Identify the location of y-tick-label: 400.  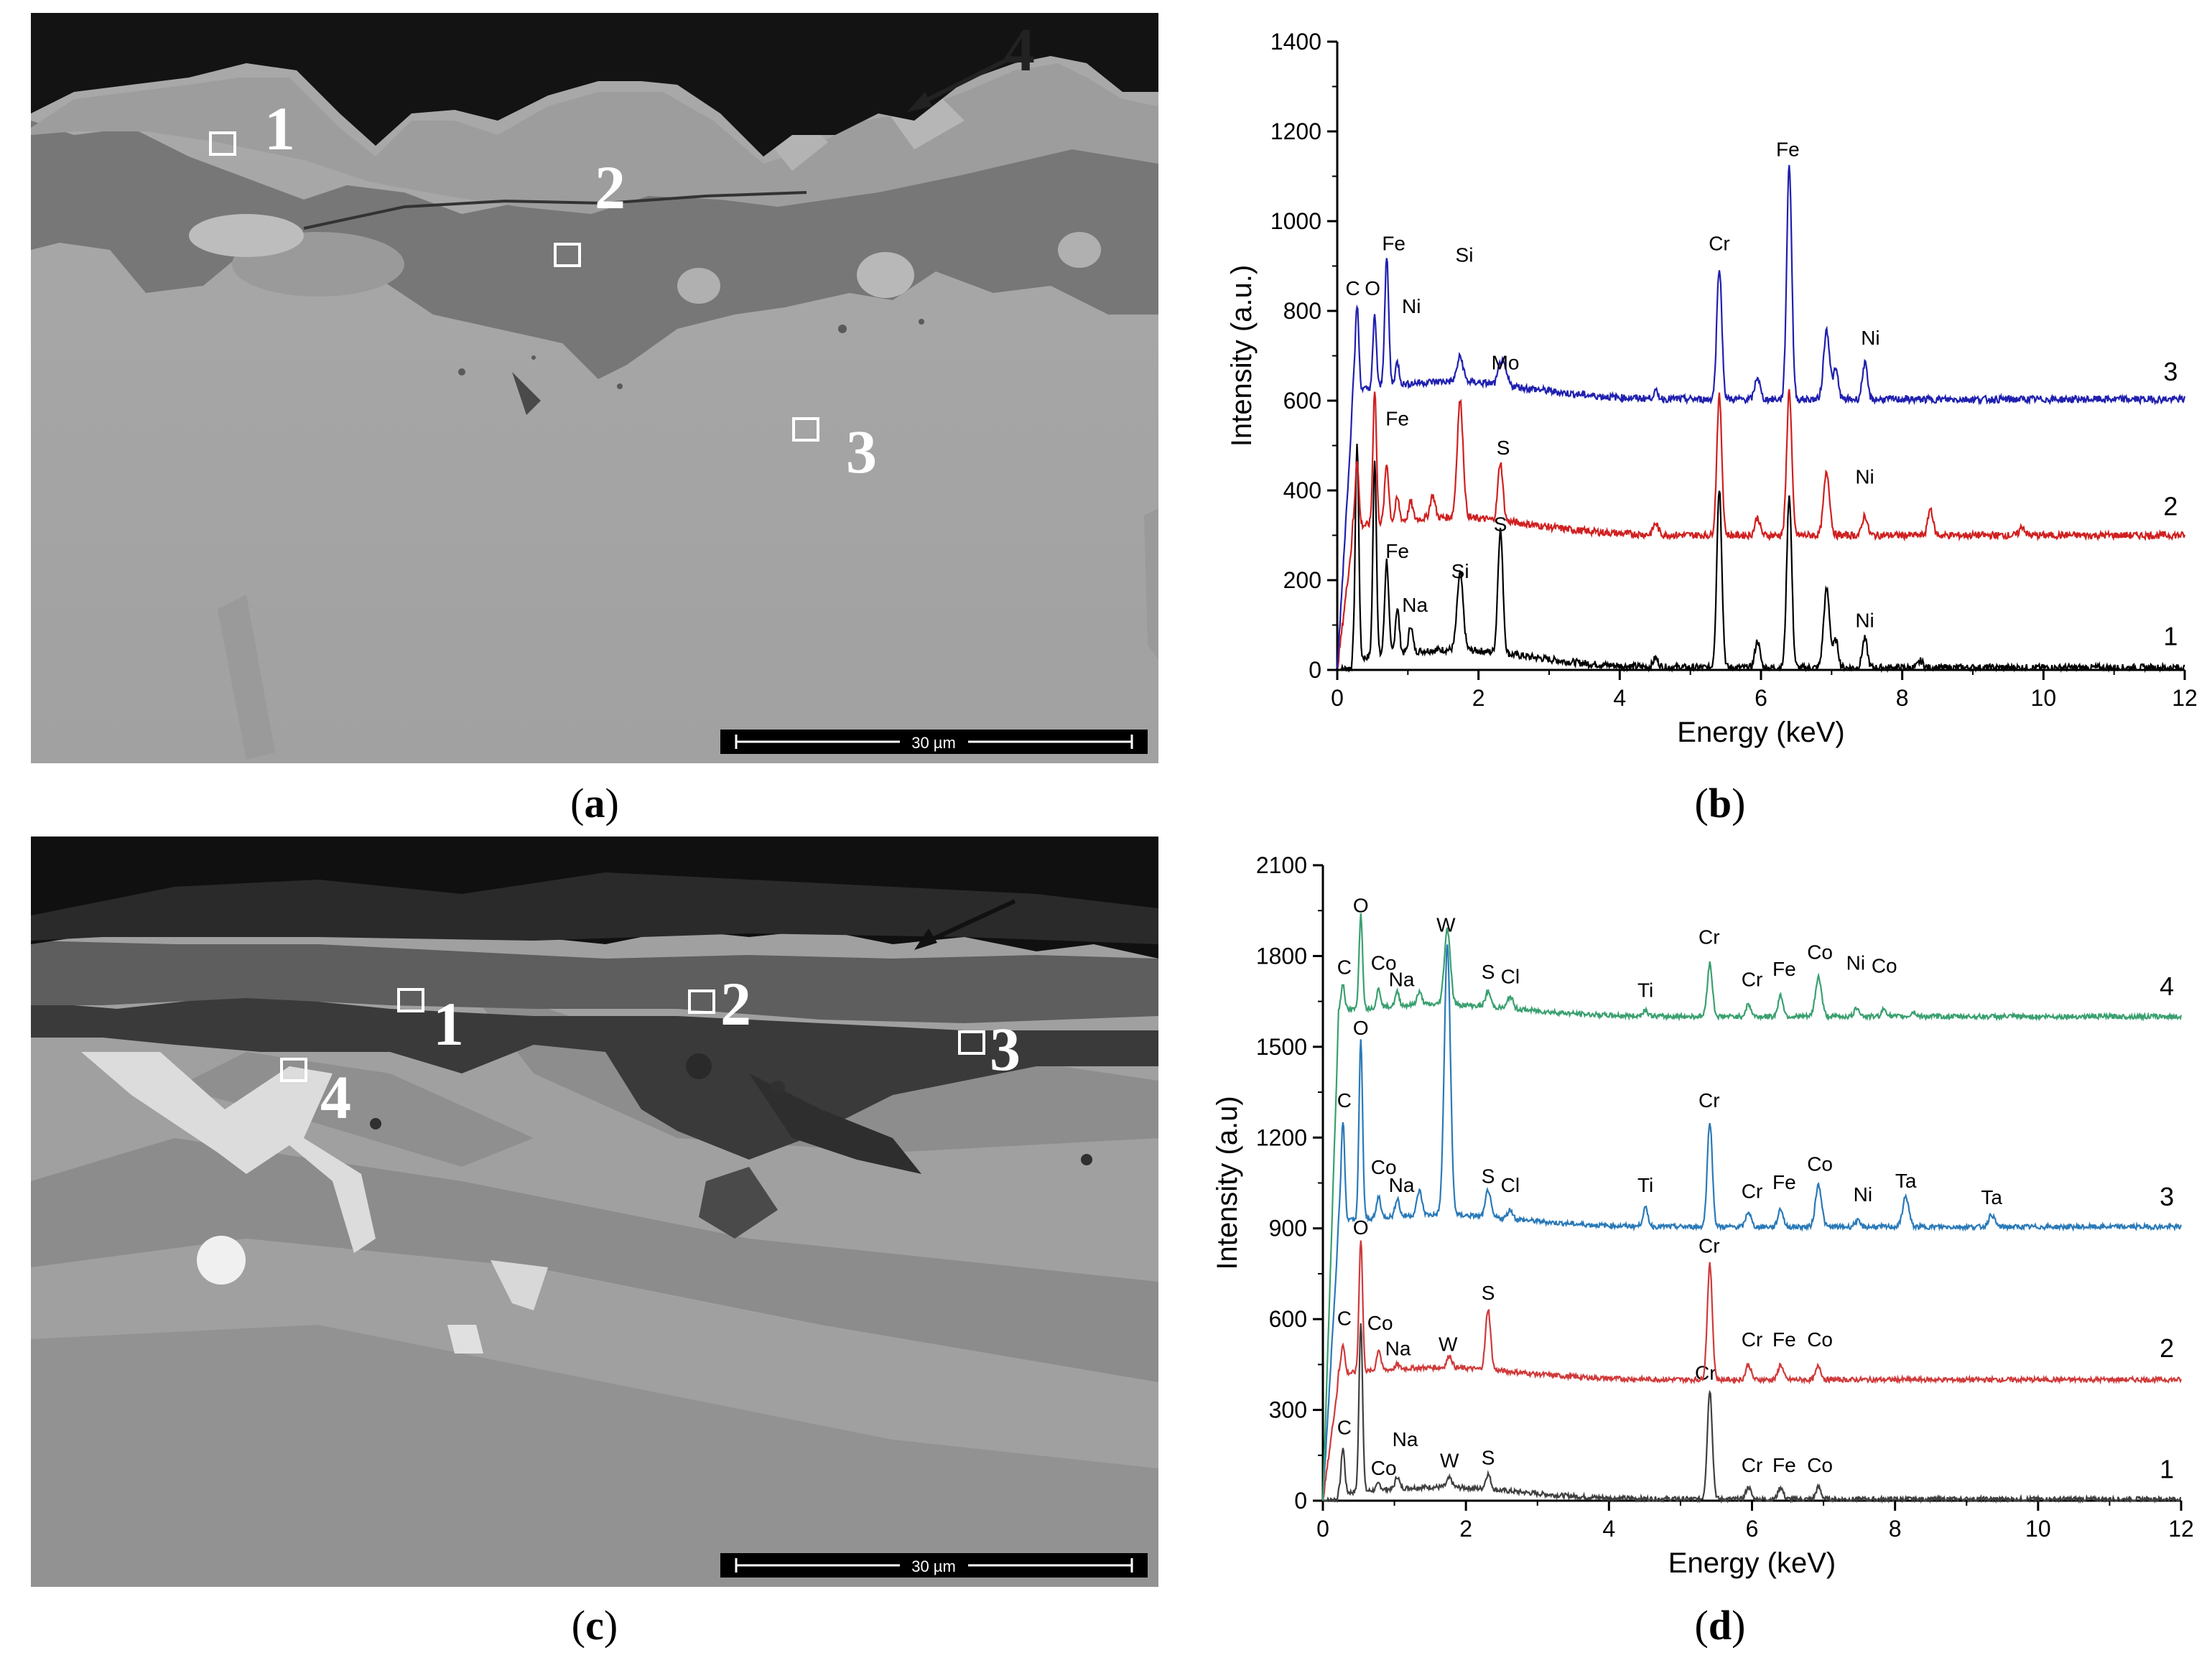
(1302, 490).